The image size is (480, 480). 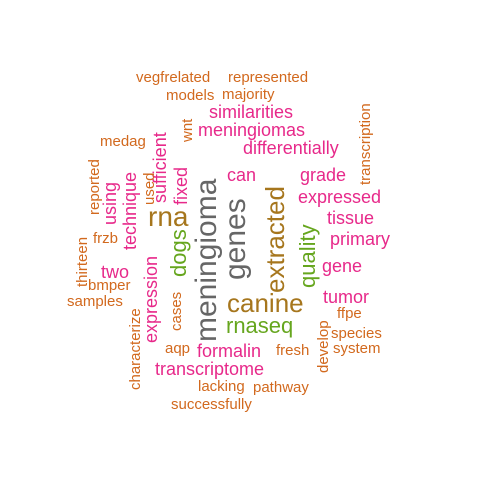 What do you see at coordinates (365, 144) in the screenshot?
I see `word-transcription: transcription` at bounding box center [365, 144].